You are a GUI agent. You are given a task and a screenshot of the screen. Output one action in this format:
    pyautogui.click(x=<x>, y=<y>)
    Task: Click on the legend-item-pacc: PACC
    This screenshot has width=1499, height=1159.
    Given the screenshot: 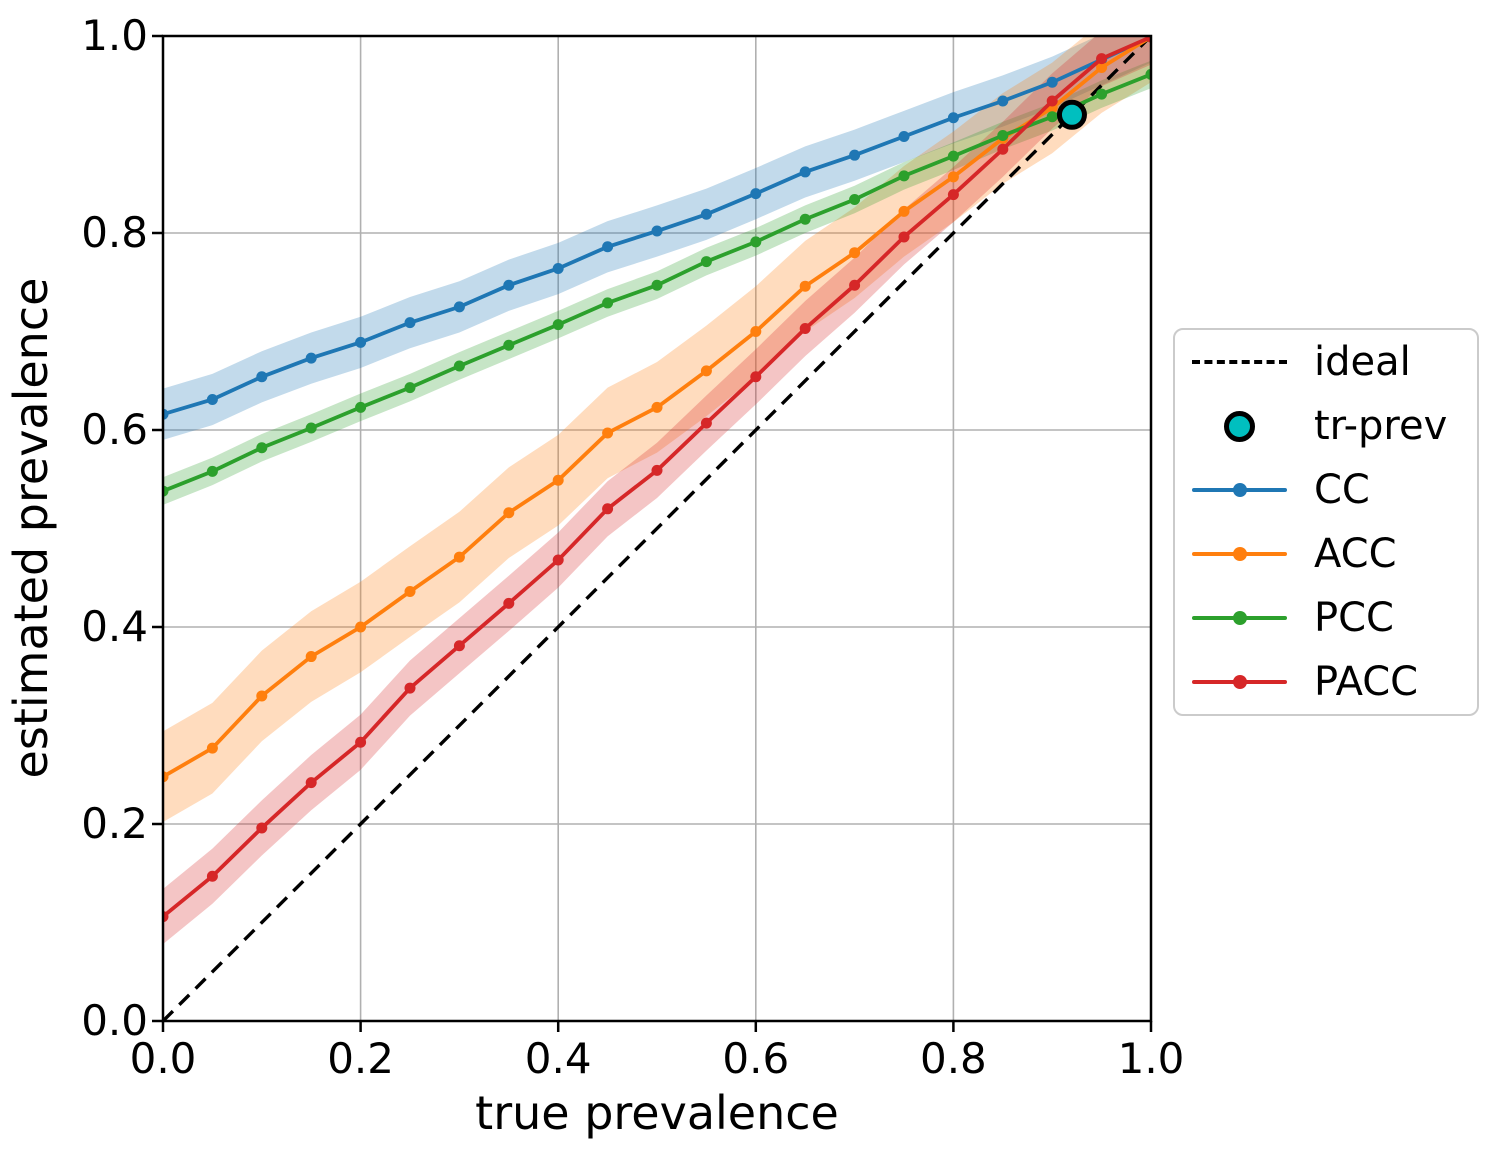 What is the action you would take?
    pyautogui.click(x=1326, y=682)
    